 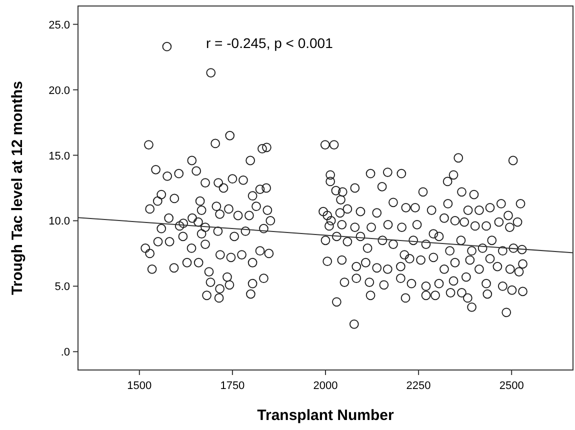 I want to click on x-tick-label: 2500, so click(x=511, y=386).